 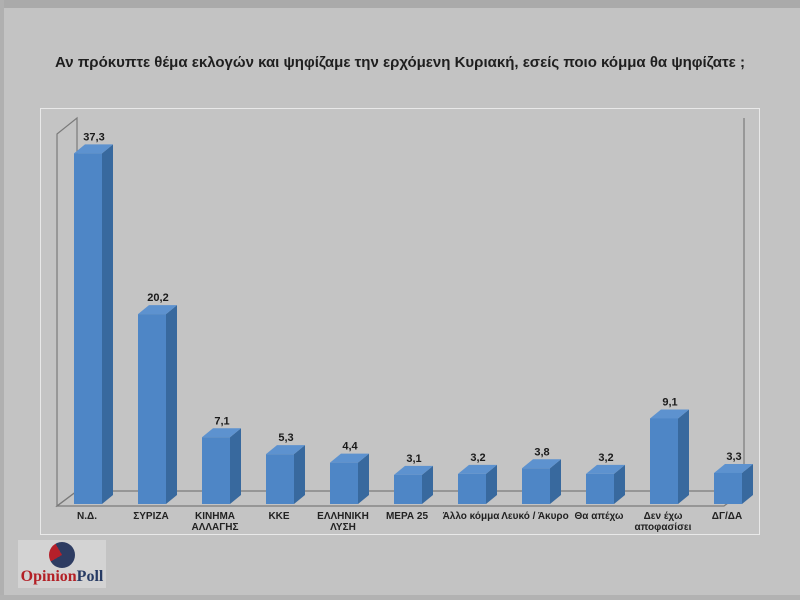 I want to click on opinionpoll-logo: OpinionPoll, so click(x=62, y=564).